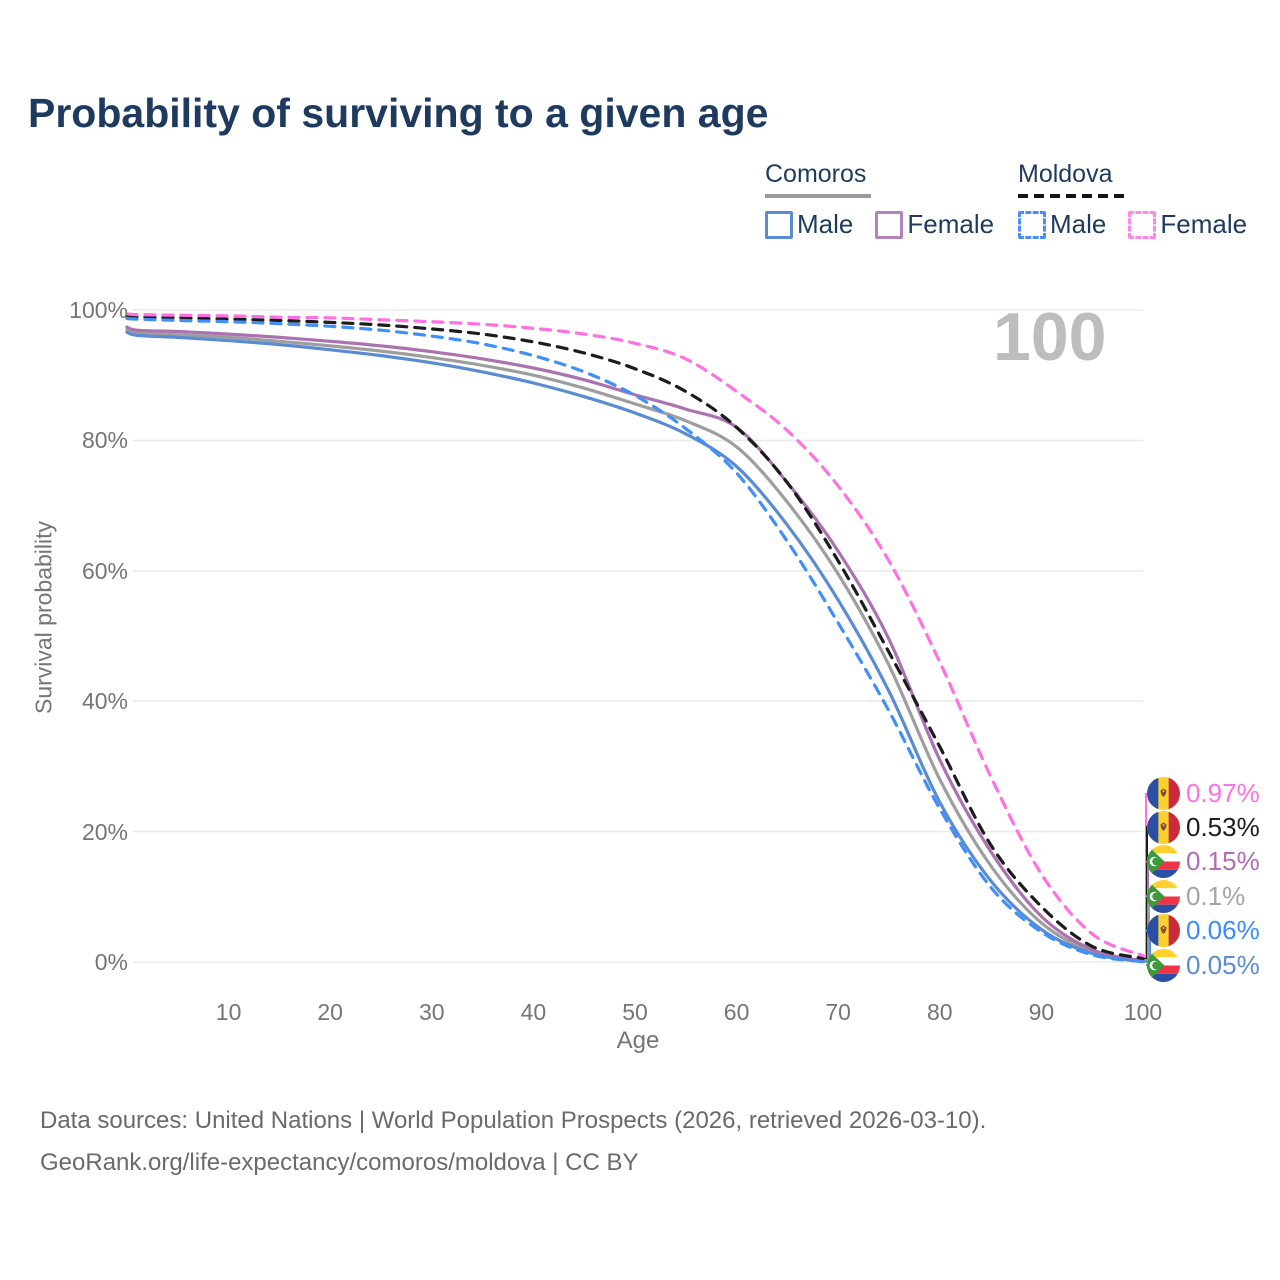  What do you see at coordinates (104, 831) in the screenshot?
I see `y-tick-20%: 20%` at bounding box center [104, 831].